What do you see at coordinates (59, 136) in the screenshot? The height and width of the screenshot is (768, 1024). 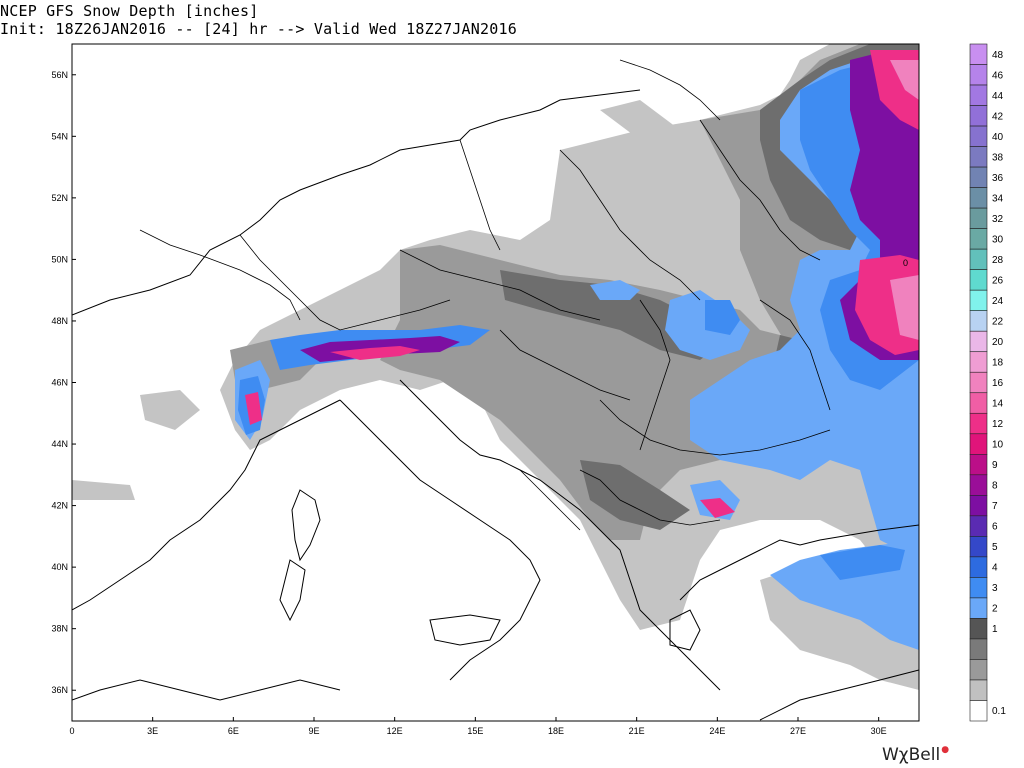 I see `latitude-label: 54N` at bounding box center [59, 136].